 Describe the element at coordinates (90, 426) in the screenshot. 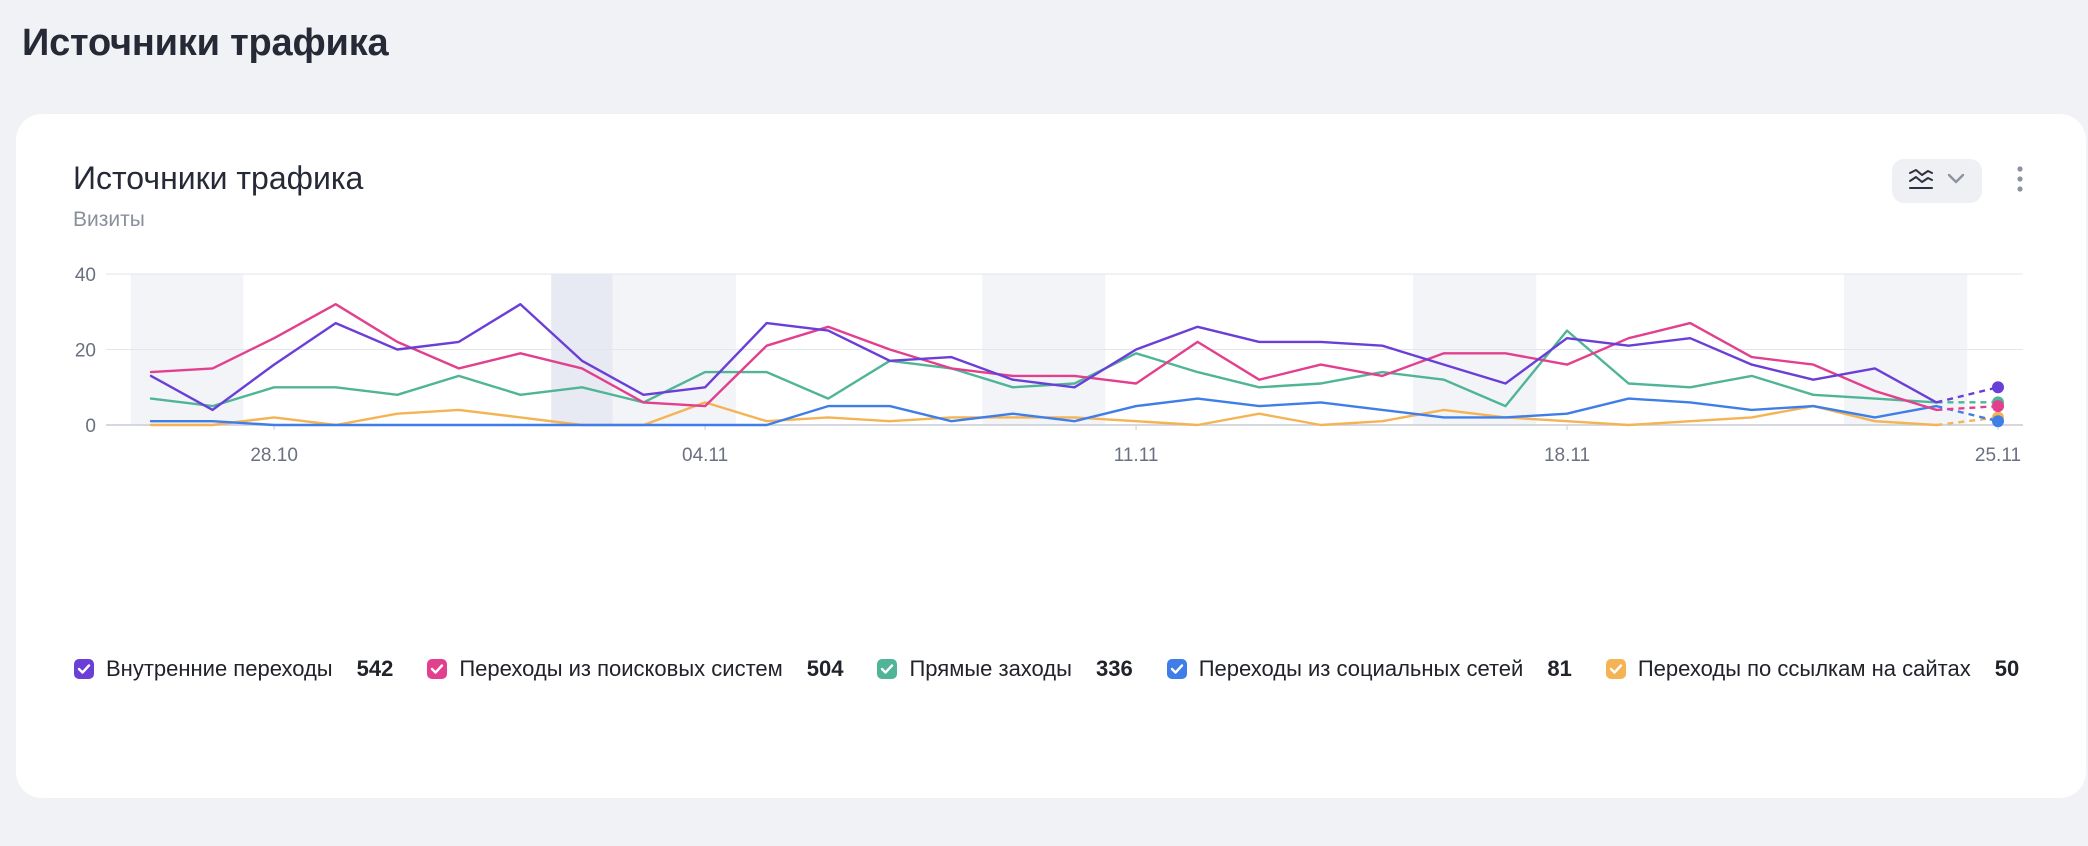

I see `y-tick-label: 0` at that location.